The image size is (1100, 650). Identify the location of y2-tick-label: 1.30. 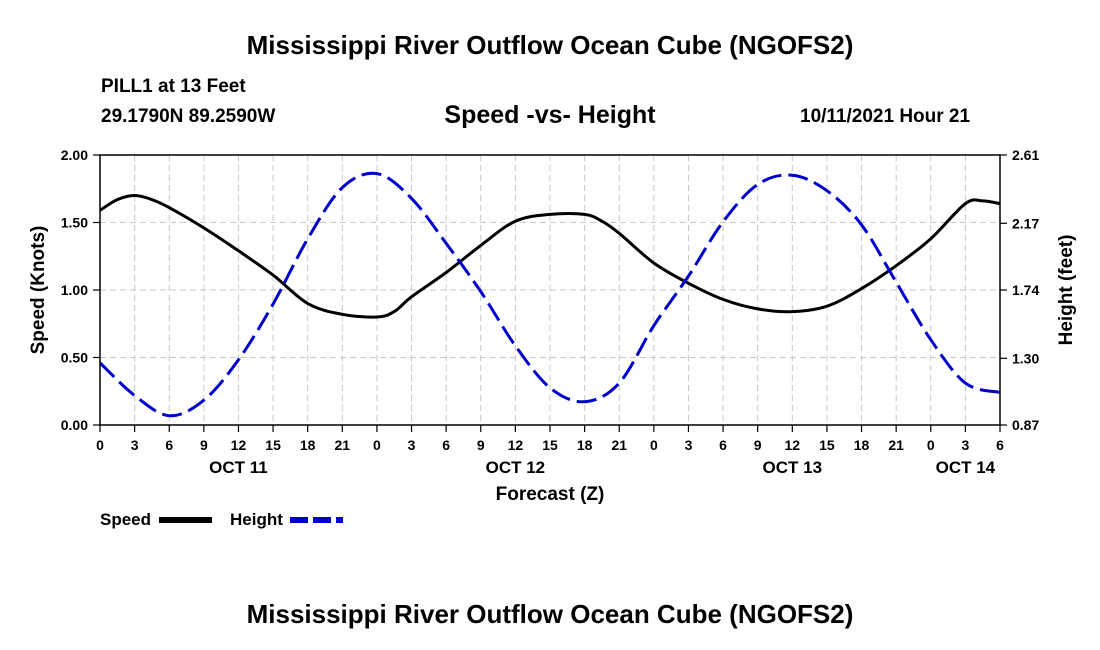
(1025, 358).